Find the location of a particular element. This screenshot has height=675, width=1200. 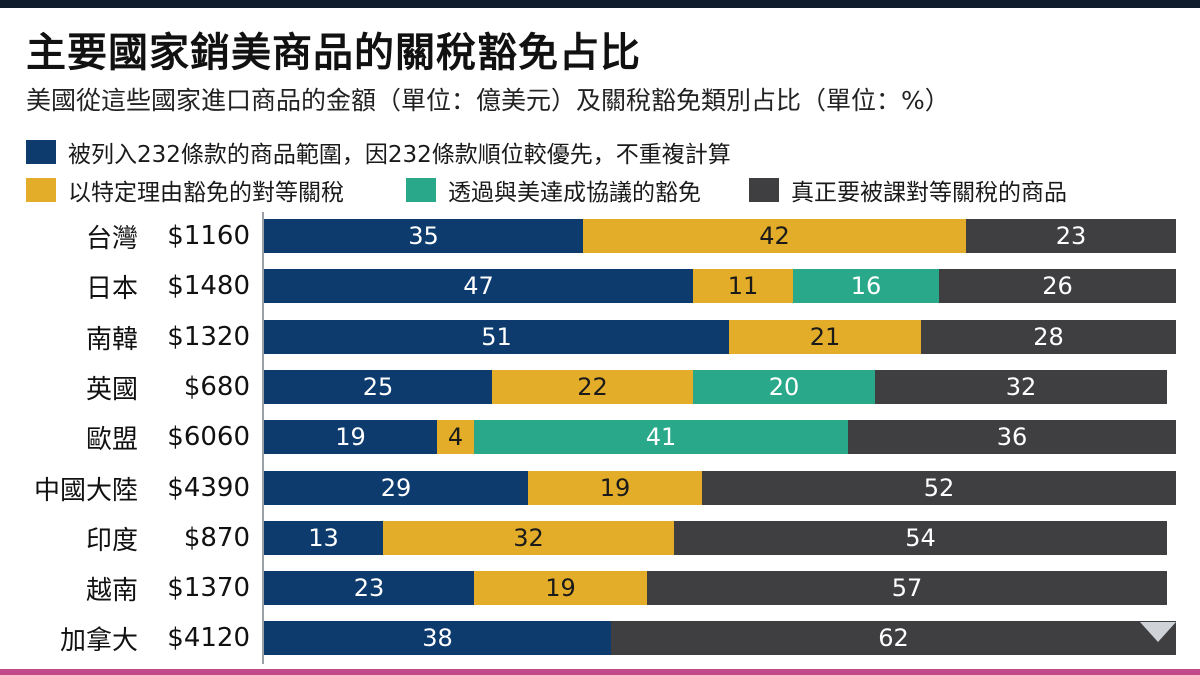

seg-taxed: 23 is located at coordinates (1071, 236).